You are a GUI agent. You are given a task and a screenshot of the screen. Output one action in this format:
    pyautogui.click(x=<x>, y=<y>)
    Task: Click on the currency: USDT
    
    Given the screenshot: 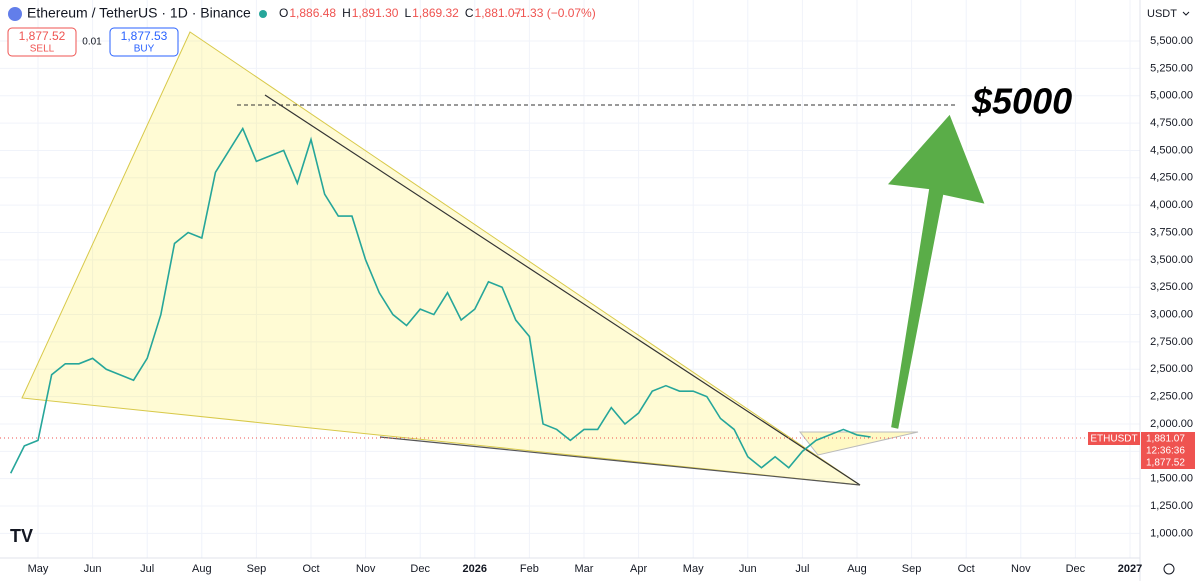 What is the action you would take?
    pyautogui.click(x=1162, y=14)
    